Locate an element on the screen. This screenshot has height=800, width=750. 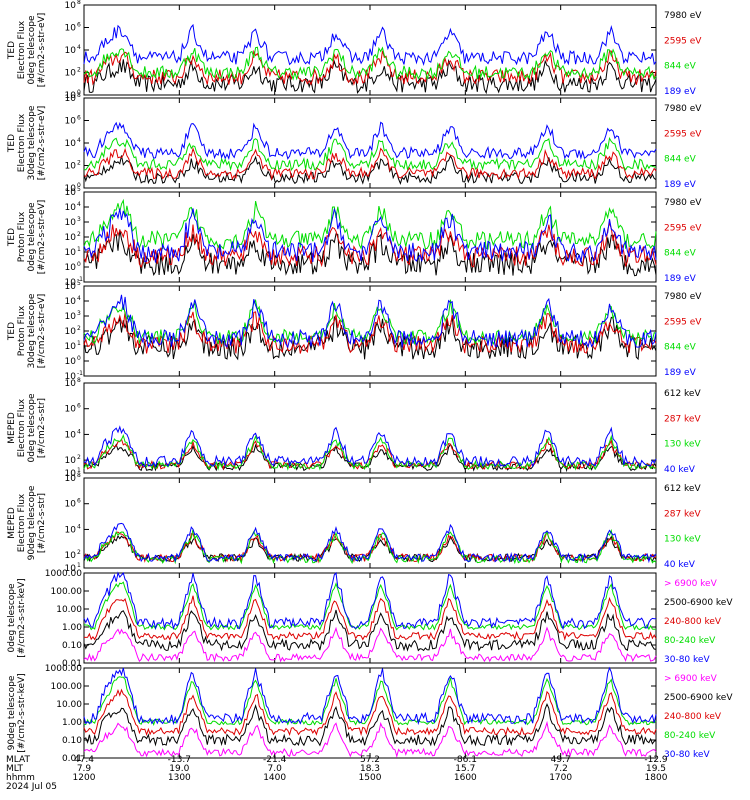
y-tick-label: 0.01 is located at coordinates (72, 759).